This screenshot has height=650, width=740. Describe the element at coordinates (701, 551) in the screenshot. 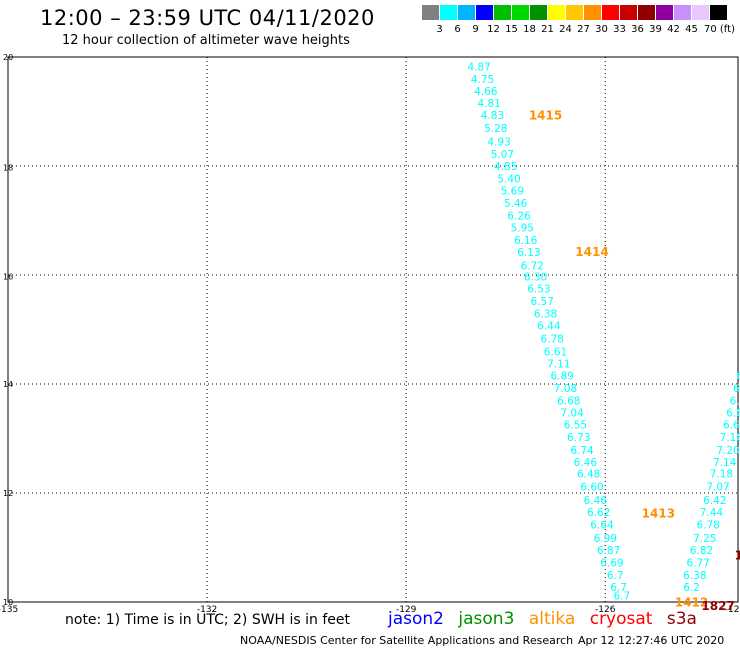

I see `swh-point-pass2: 6.82` at that location.